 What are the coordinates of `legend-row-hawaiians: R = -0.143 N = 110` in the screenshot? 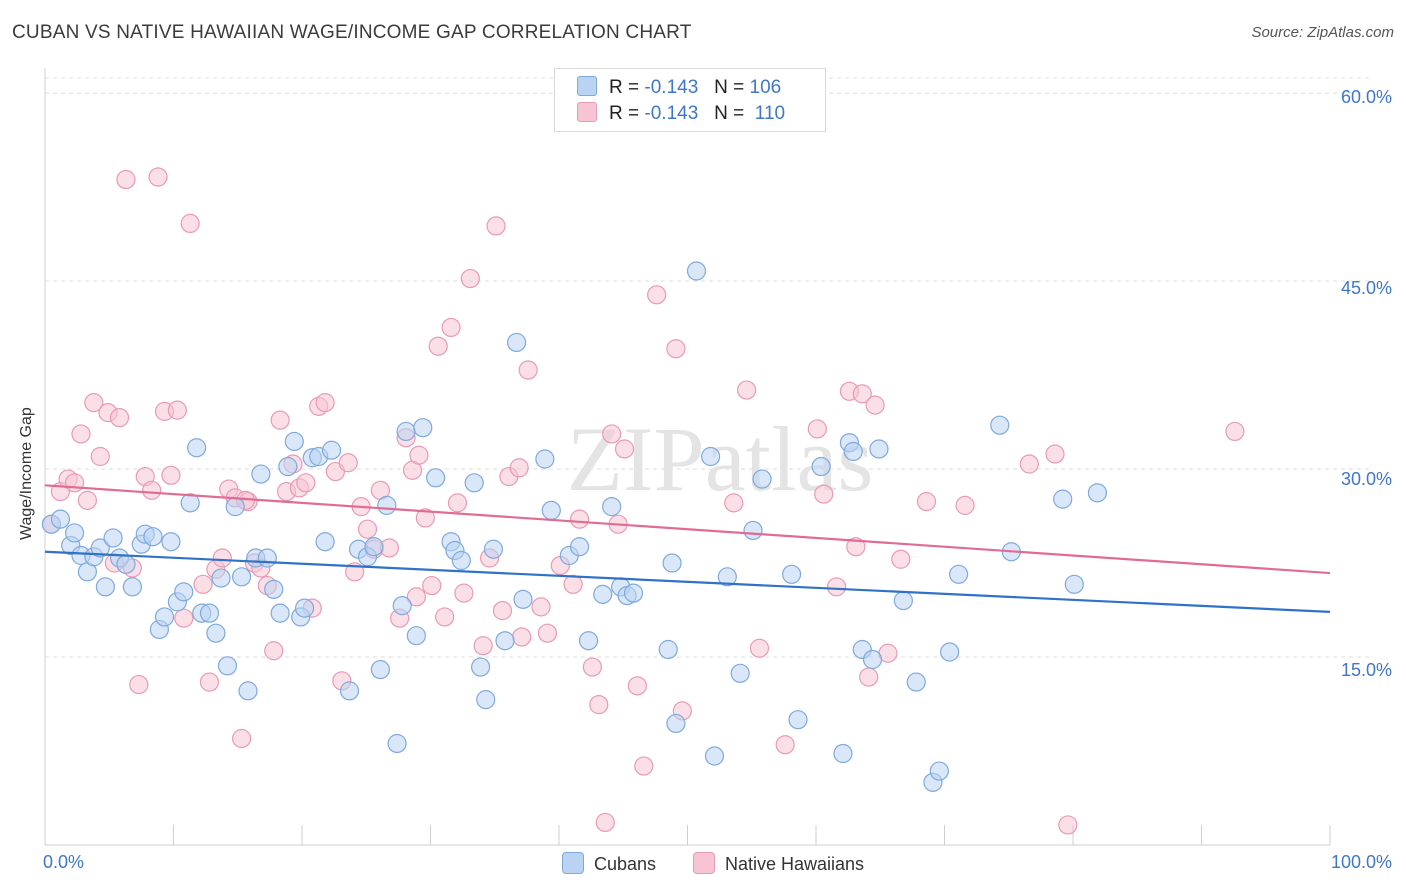 It's located at (681, 114).